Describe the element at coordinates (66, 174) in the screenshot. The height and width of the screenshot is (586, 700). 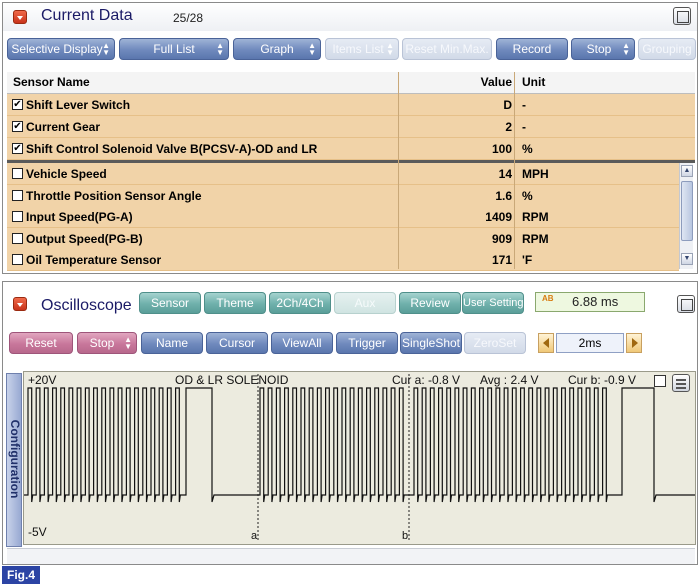
I see `sensor-name: Vehicle Speed` at that location.